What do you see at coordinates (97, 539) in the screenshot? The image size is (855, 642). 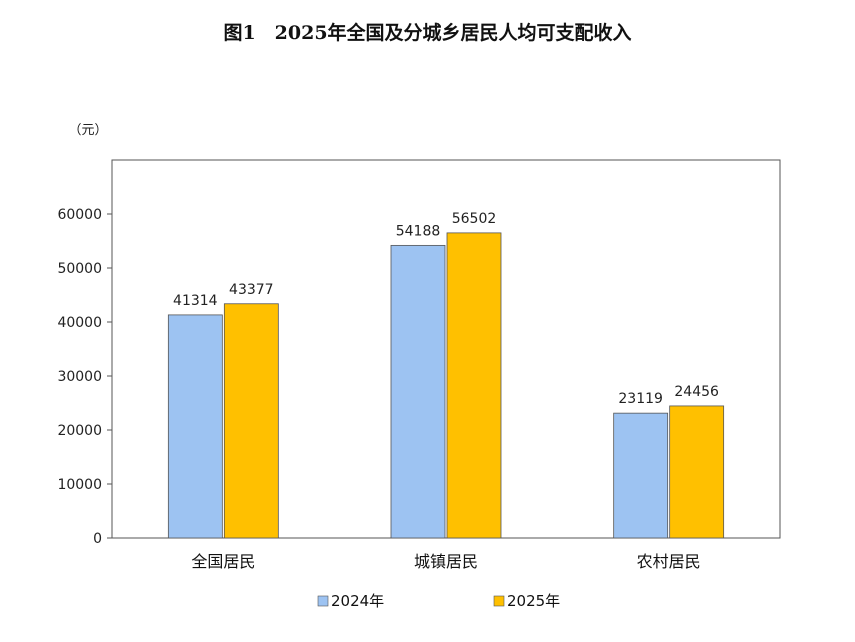 I see `y-tick-label: 0` at bounding box center [97, 539].